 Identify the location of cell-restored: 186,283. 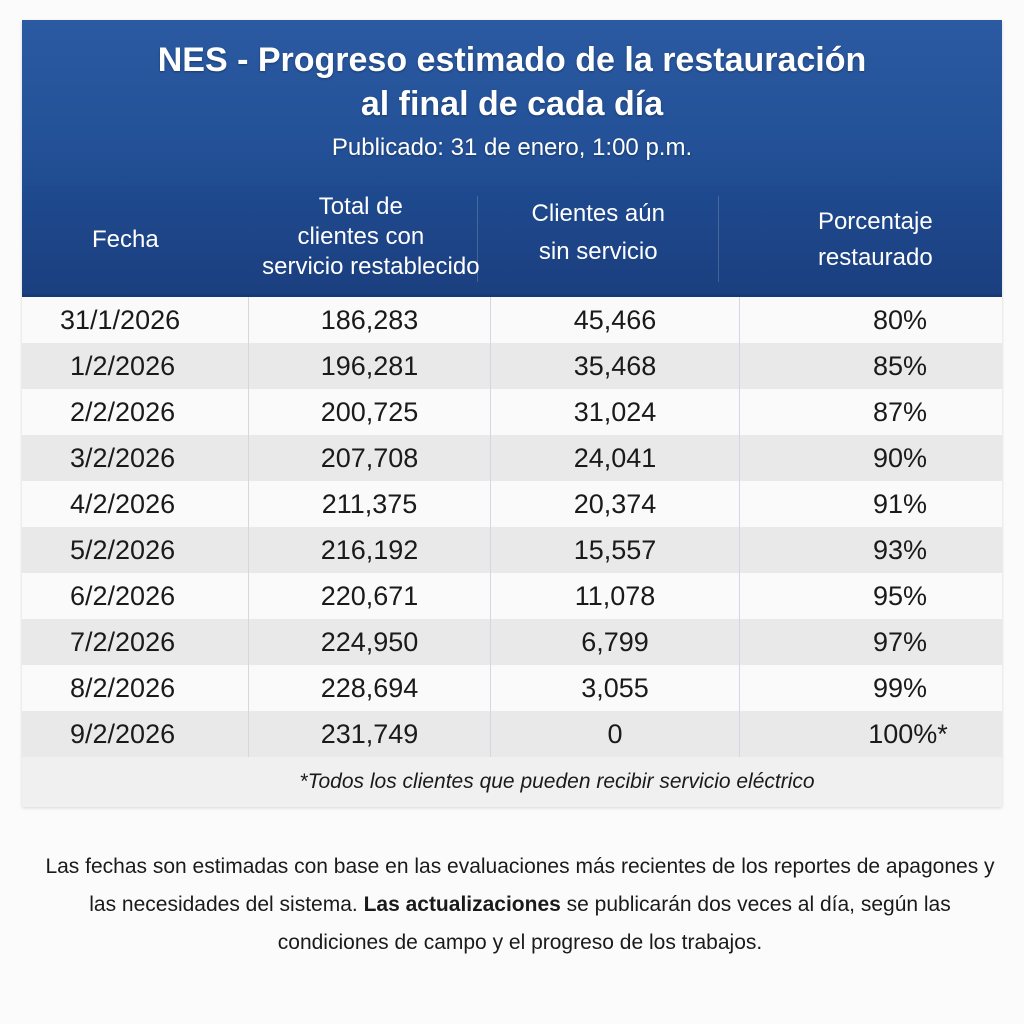
(370, 320).